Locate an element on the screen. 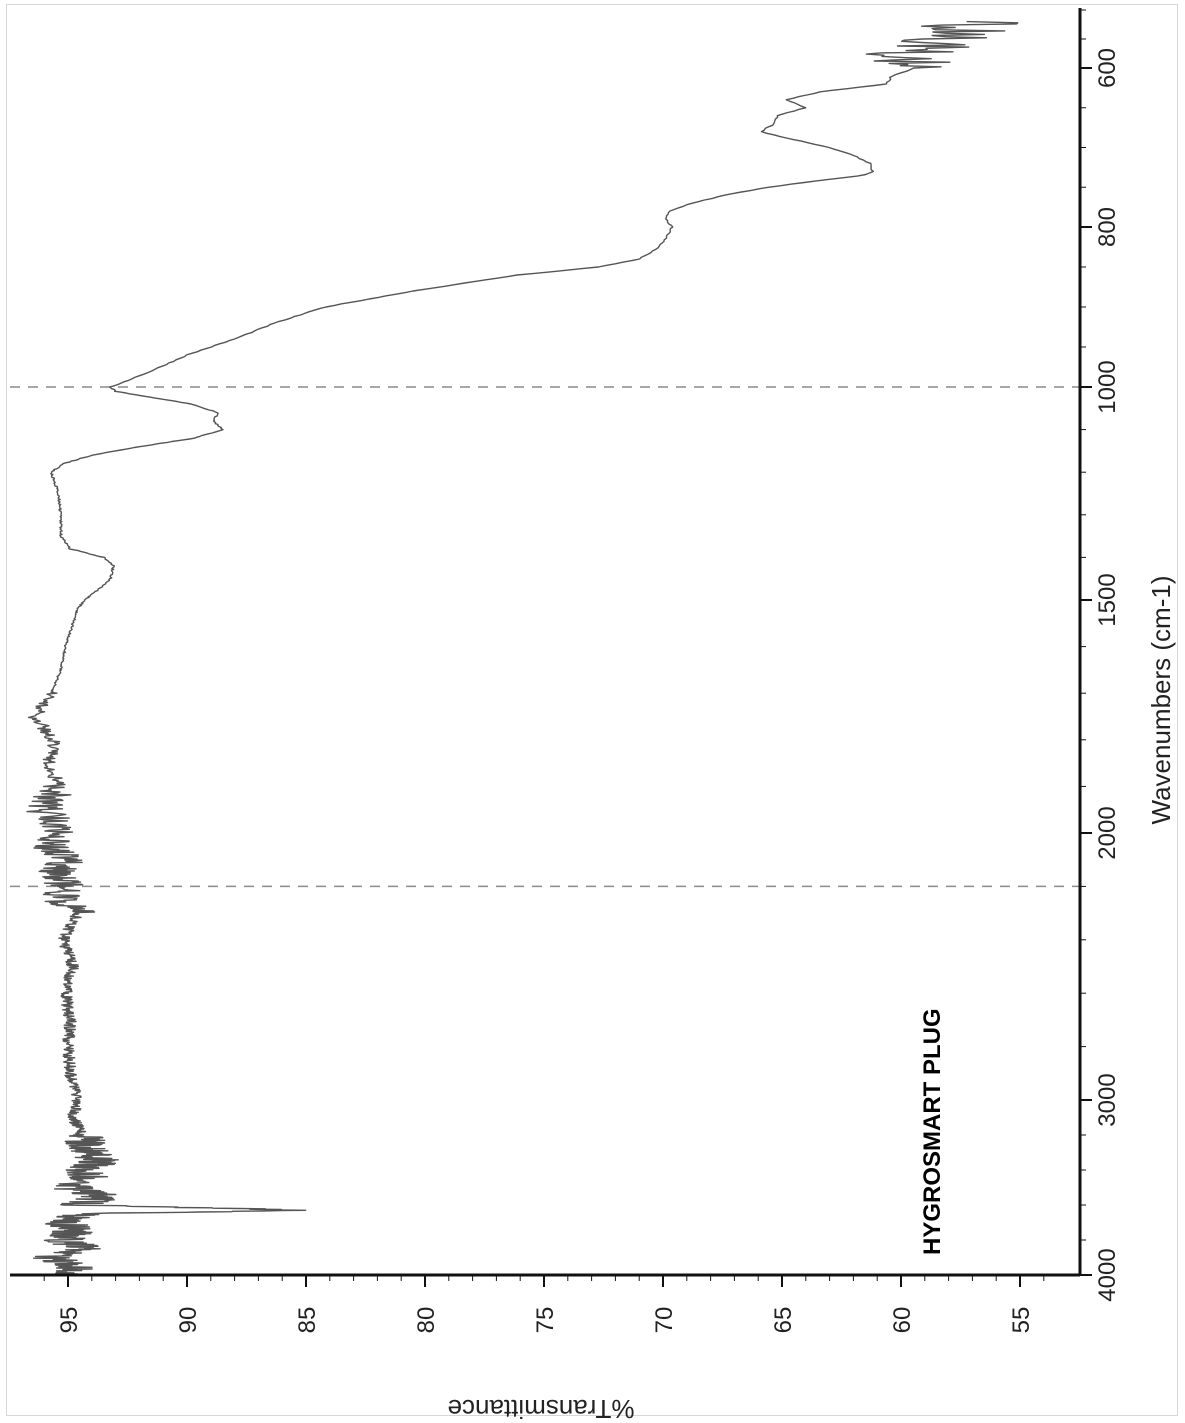 The image size is (1185, 1423). x-axis-title: Wavenumbers (cm-1) is located at coordinates (1161, 700).